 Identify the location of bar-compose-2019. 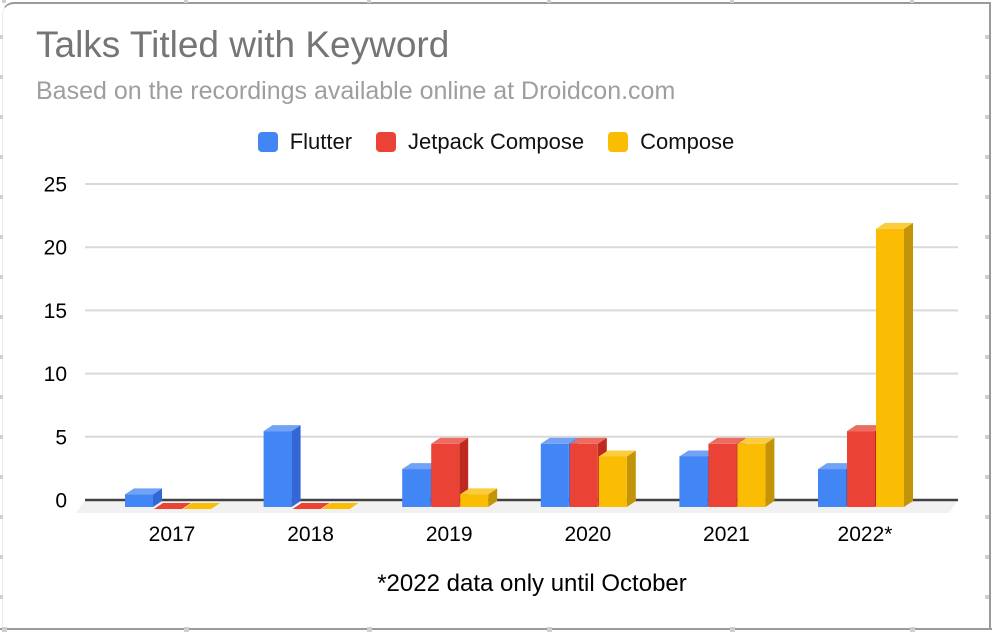
(474, 500).